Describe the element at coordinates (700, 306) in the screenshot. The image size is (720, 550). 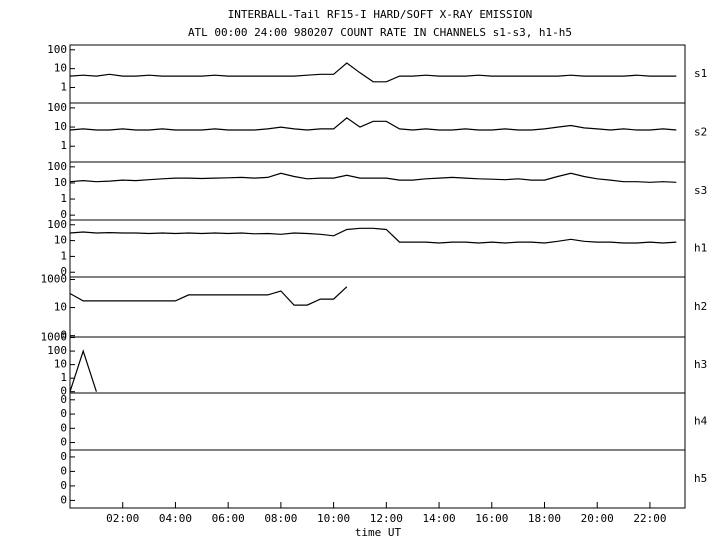
I see `panel-name: h2` at that location.